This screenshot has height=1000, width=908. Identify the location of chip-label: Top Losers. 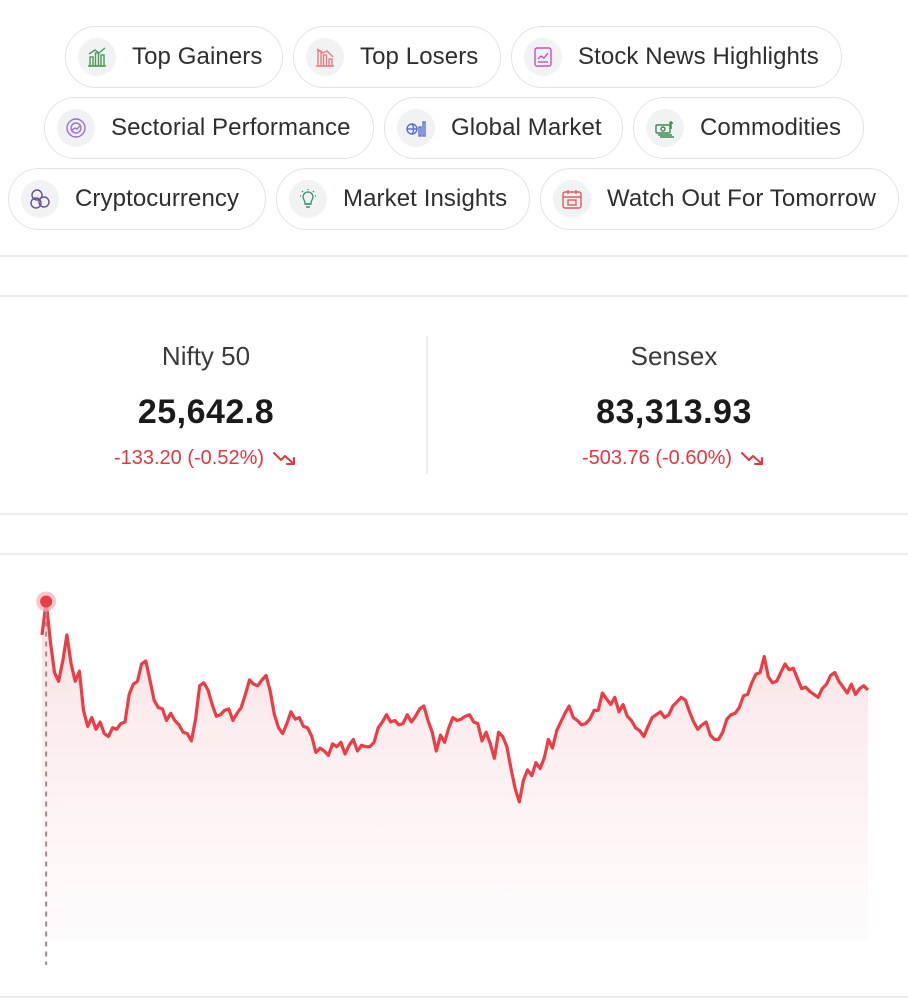
(419, 56).